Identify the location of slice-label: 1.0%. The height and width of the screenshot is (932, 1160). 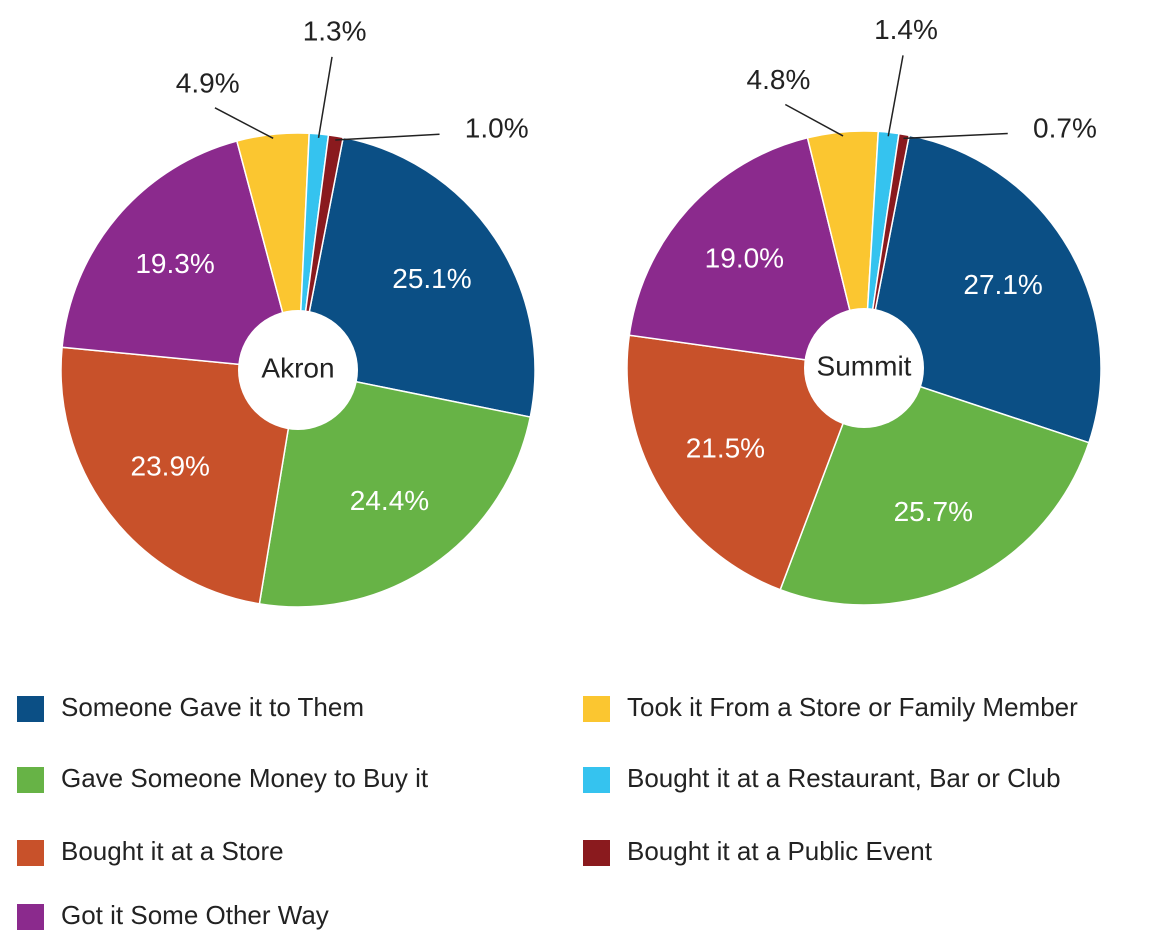
(497, 128).